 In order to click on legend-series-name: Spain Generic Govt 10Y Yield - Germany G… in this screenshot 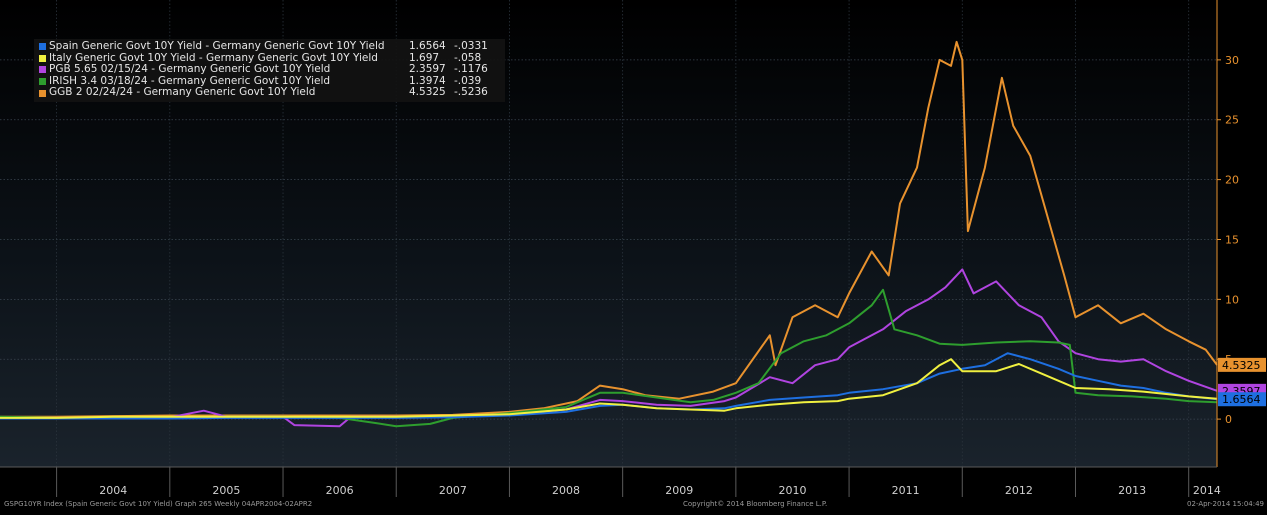, I will do `click(217, 46)`.